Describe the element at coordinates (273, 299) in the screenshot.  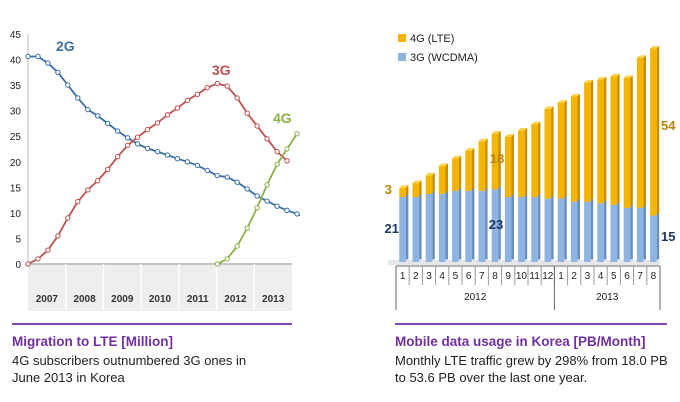
I see `year-label: 2013` at that location.